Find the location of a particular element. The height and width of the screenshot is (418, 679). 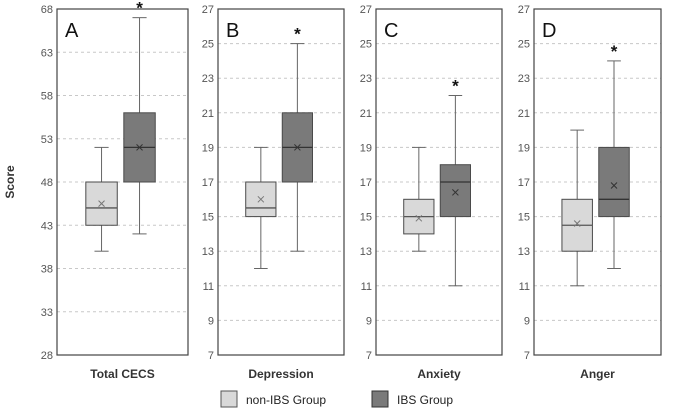

panel-letter: B is located at coordinates (232, 31).